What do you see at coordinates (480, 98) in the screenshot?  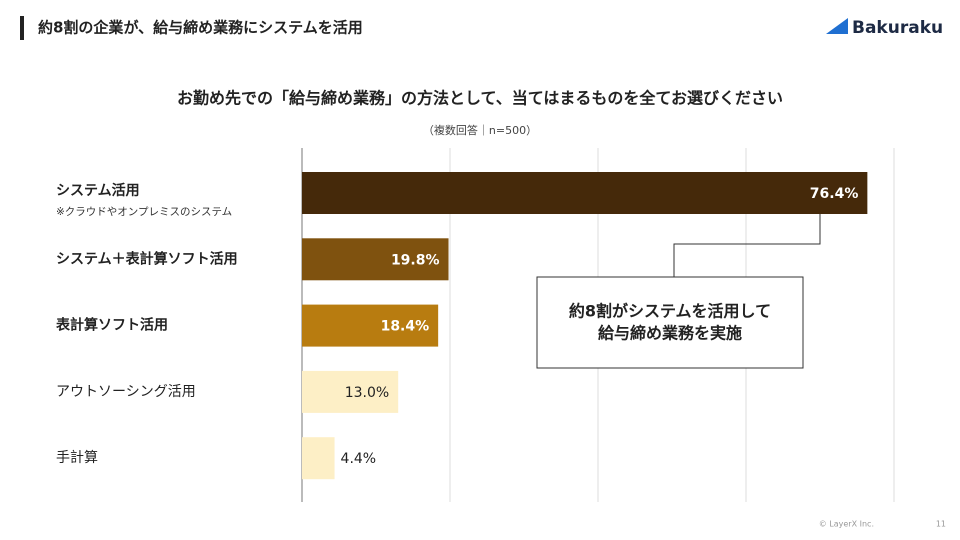 I see `chart-title: お勤め先での「給与締め業務」の方法として、当てはまるものを全てお選びください` at bounding box center [480, 98].